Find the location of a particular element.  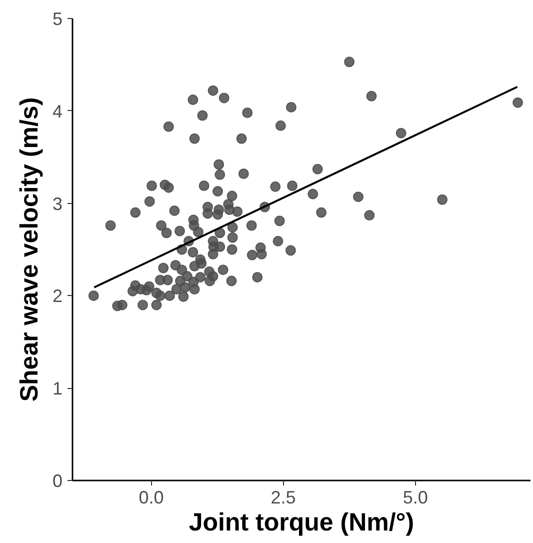

x-tick-label: 0.0 is located at coordinates (151, 498).